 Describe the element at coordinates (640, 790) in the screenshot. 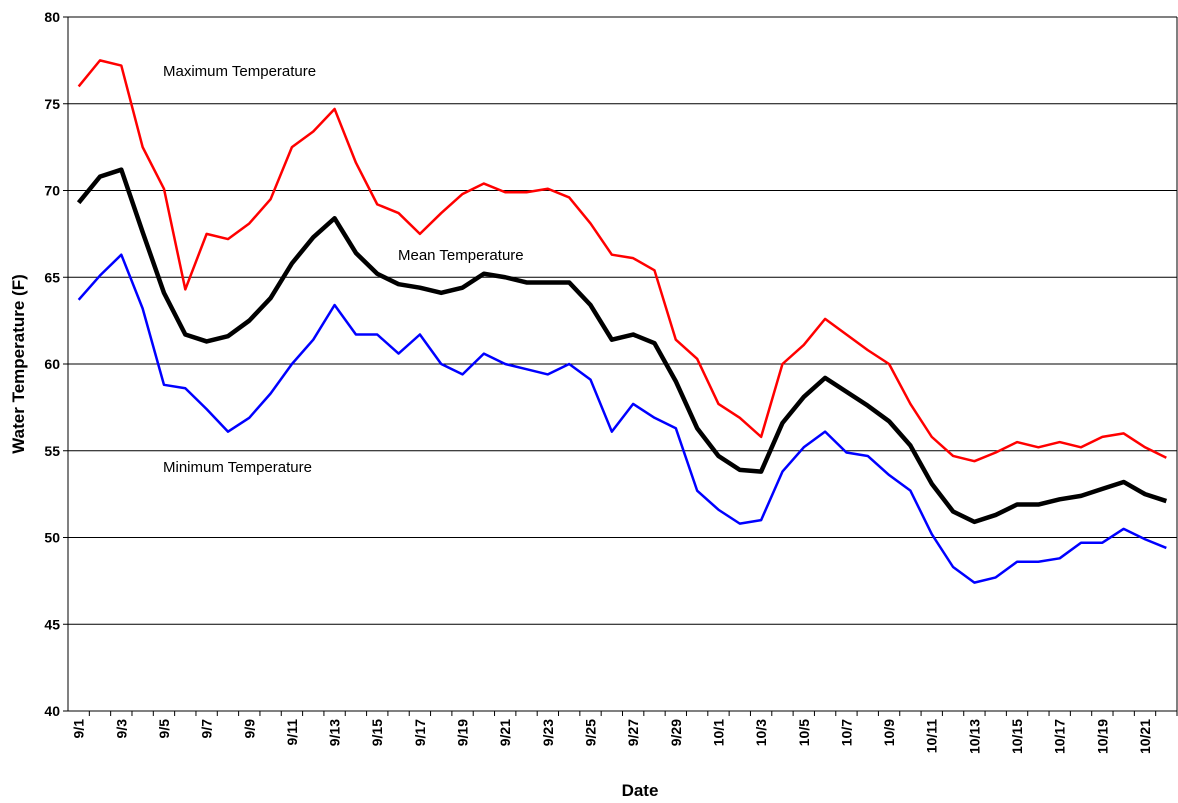

I see `x-axis-title: Date` at that location.